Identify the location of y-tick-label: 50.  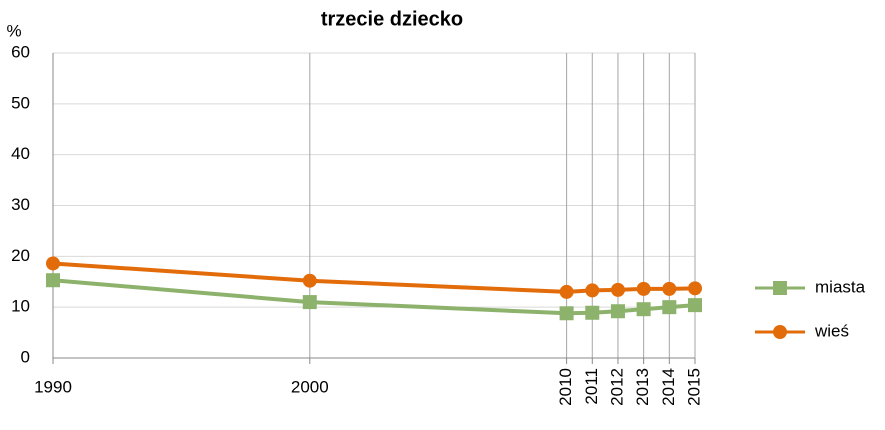
(20, 102).